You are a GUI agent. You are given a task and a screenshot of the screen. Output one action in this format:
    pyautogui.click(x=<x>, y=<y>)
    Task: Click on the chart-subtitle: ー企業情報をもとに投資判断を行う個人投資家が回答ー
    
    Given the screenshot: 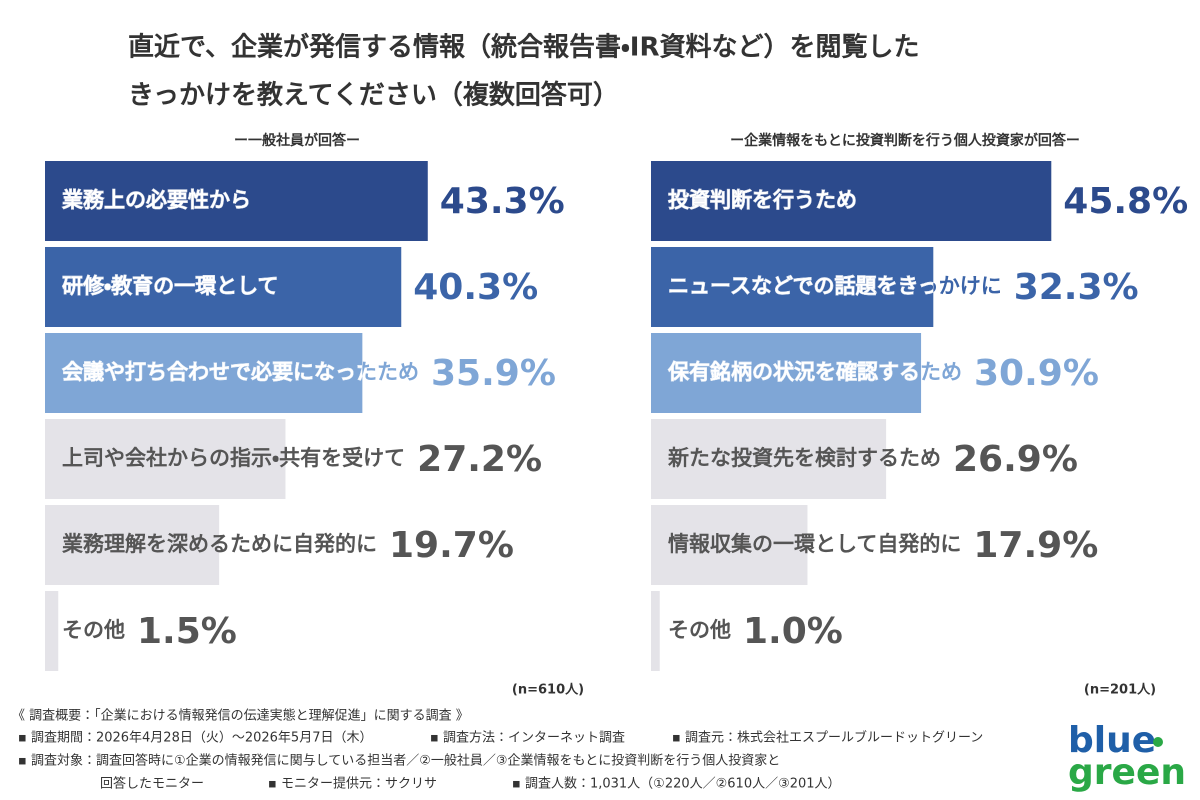 What is the action you would take?
    pyautogui.click(x=905, y=140)
    